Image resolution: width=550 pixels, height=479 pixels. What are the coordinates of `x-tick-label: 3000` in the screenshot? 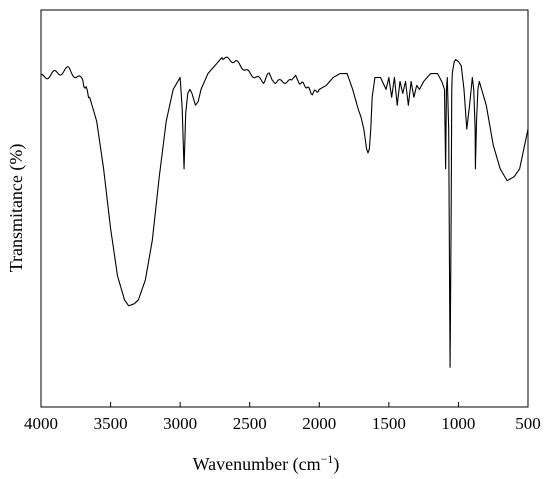 It's located at (180, 423).